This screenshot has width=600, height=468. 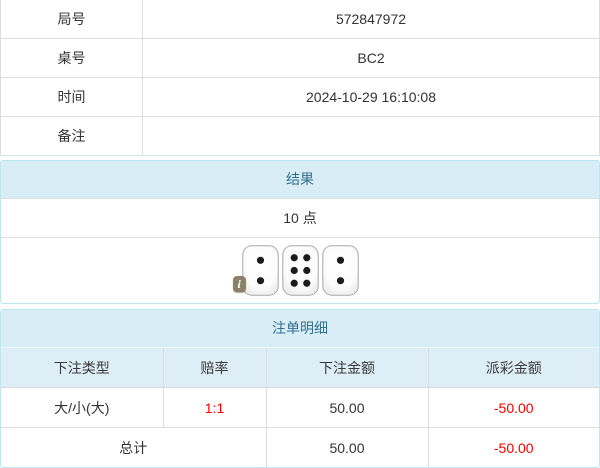 I want to click on total-row: 总计 50.00 -50.00, so click(x=300, y=447).